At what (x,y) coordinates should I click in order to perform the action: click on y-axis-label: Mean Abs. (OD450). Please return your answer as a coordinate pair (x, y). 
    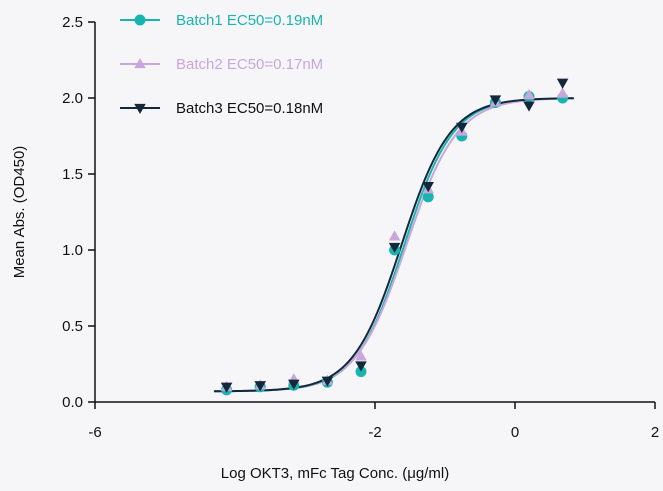
    Looking at the image, I should click on (19, 212).